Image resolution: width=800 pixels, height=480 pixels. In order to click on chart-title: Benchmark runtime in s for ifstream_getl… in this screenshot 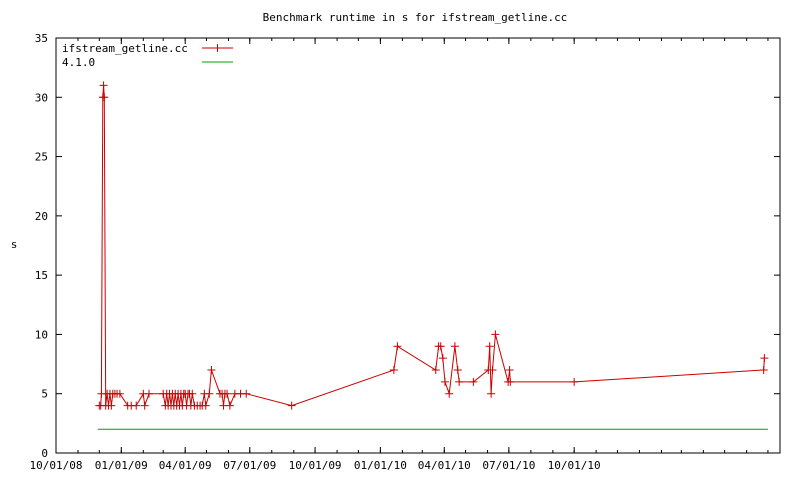, I will do `click(415, 17)`.